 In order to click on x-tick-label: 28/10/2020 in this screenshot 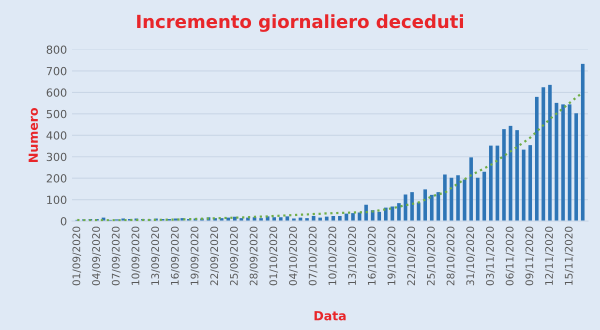, I will do `click(451, 256)`.